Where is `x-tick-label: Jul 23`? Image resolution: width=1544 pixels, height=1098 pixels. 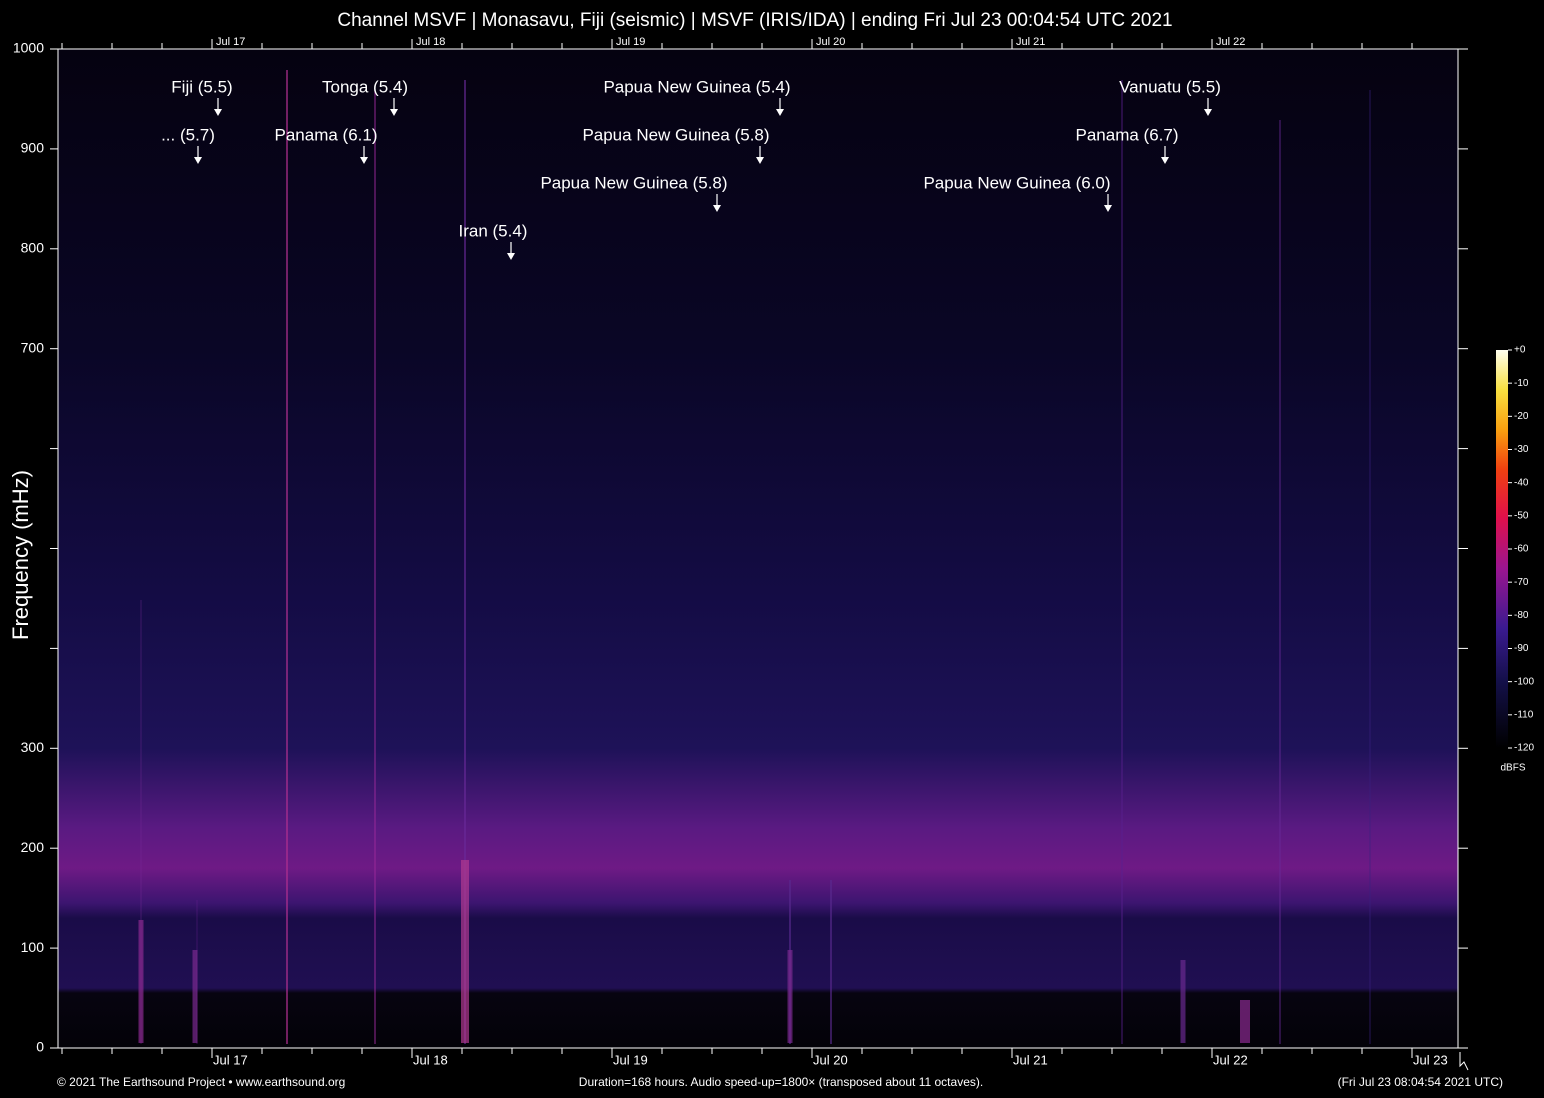 x-tick-label: Jul 23 is located at coordinates (1430, 1059).